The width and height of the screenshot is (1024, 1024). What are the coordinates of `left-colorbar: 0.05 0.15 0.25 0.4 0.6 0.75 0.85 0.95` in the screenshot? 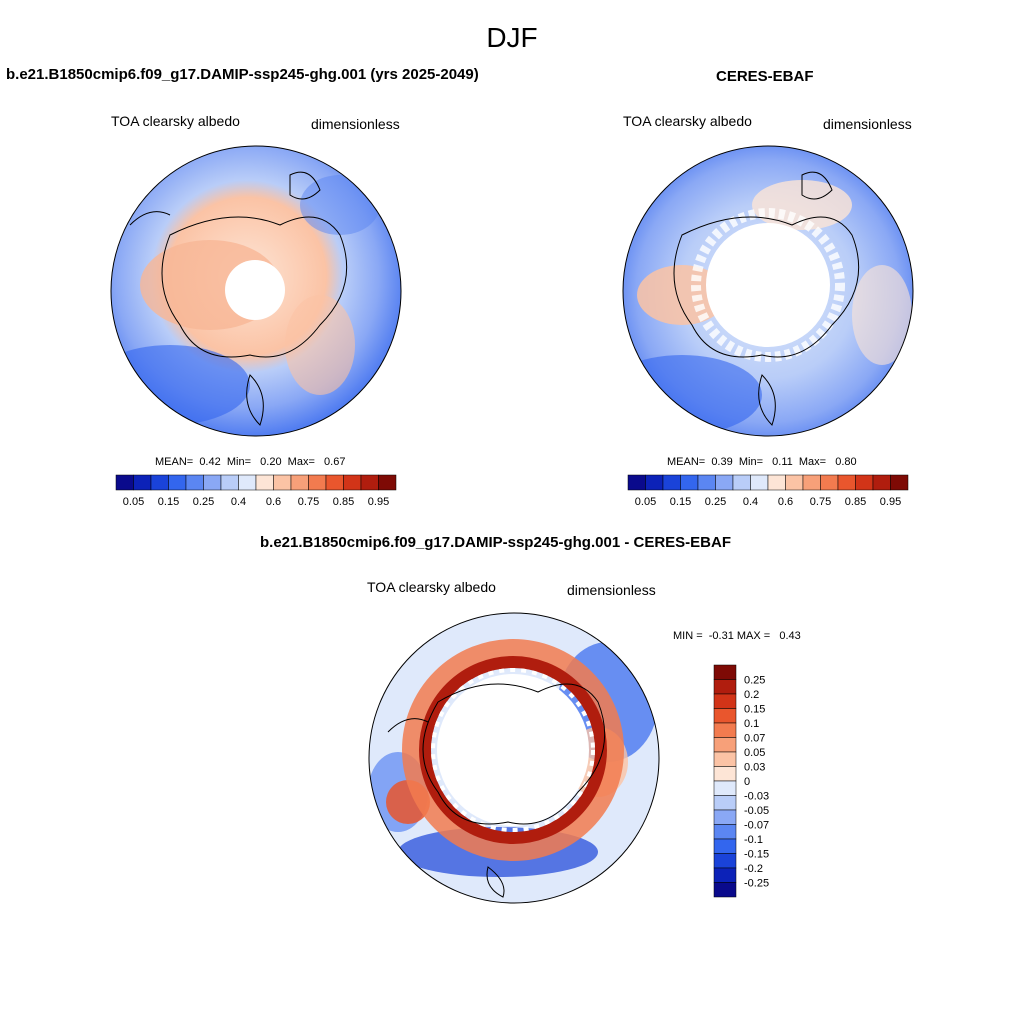 It's located at (256, 491).